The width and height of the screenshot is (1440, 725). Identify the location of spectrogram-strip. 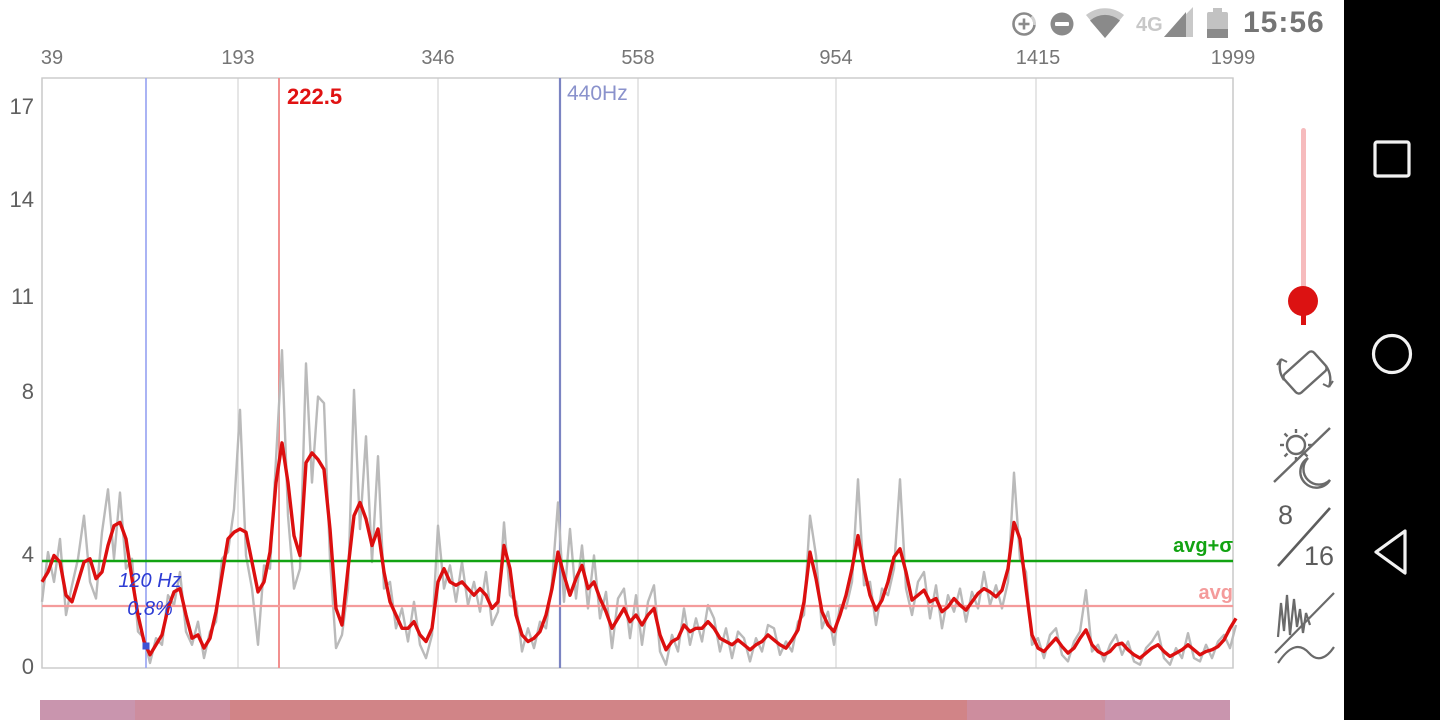
(672, 710).